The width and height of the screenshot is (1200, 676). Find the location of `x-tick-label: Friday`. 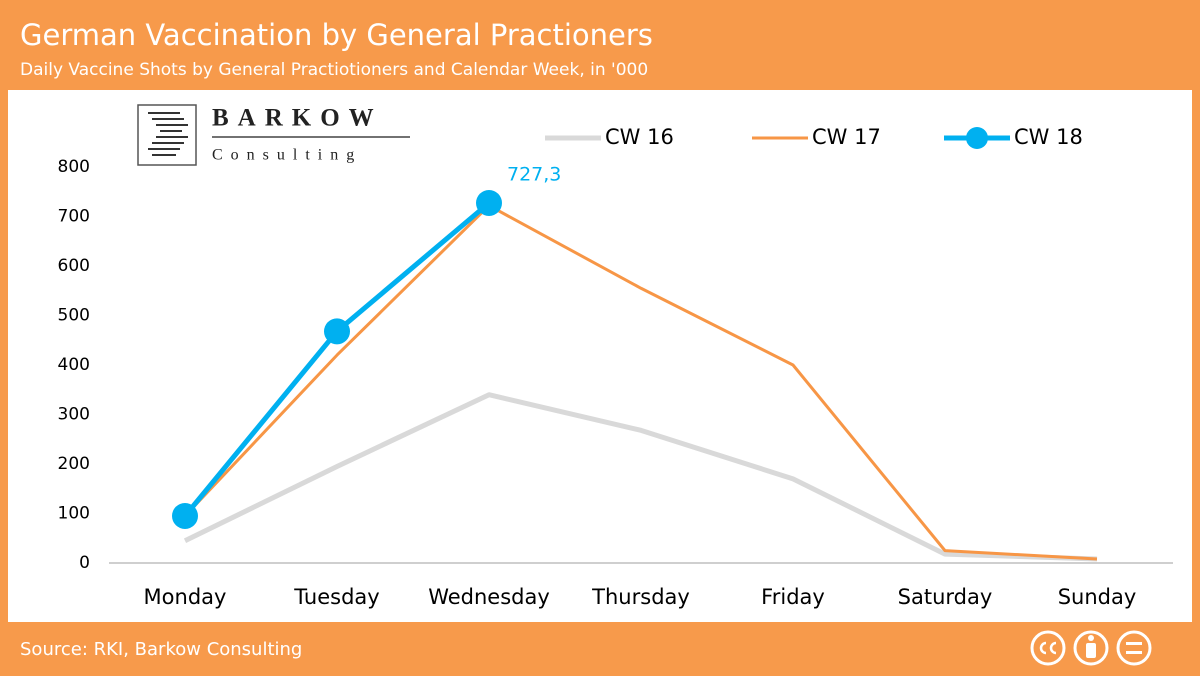

x-tick-label: Friday is located at coordinates (793, 597).